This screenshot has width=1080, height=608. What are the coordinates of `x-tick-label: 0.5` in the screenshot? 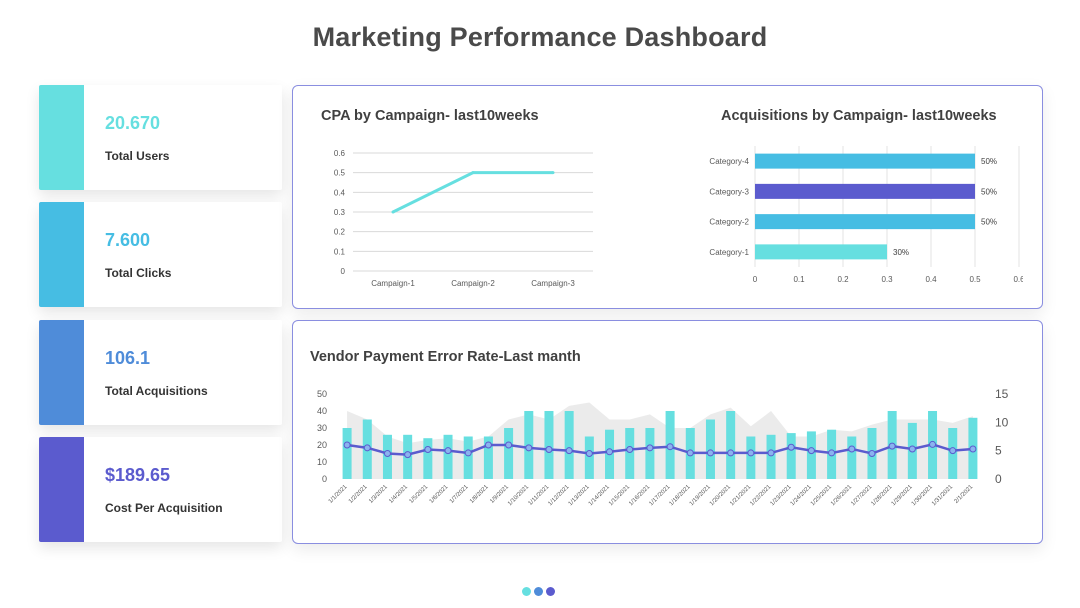 It's located at (975, 279).